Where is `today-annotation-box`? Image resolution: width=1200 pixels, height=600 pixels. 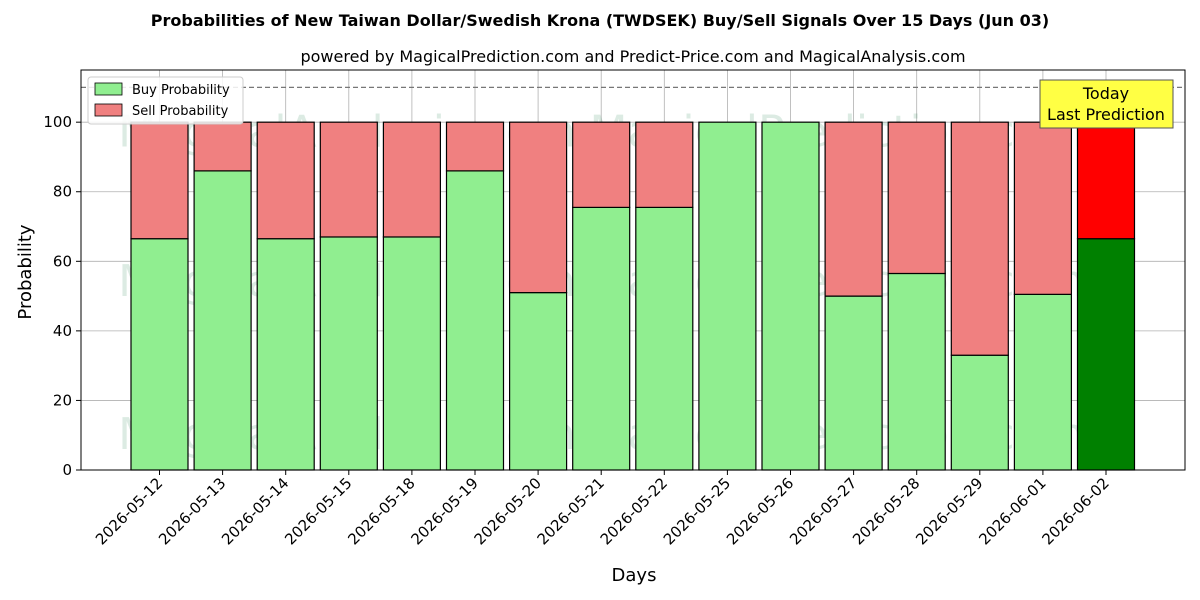
today-annotation-box is located at coordinates (1106, 104).